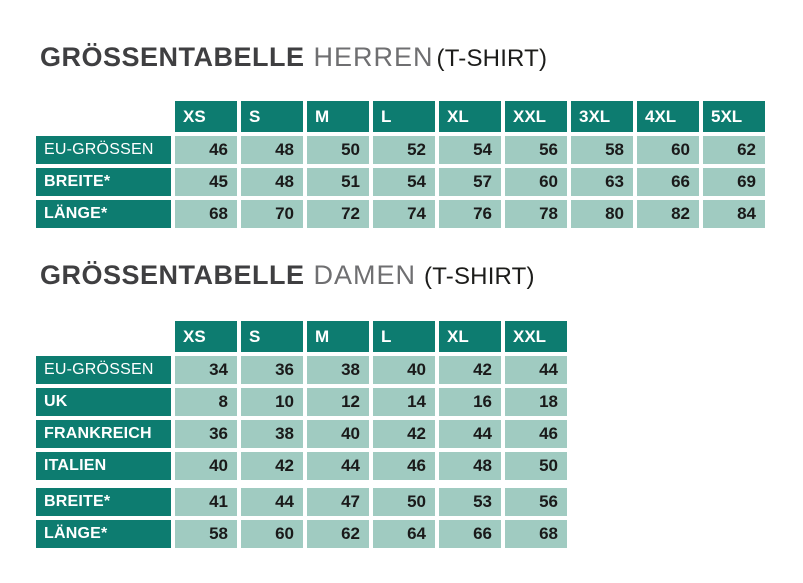 The image size is (803, 583). Describe the element at coordinates (419, 534) in the screenshot. I see `table-row: LÄNGE* 58 60 62 64 66 68` at that location.